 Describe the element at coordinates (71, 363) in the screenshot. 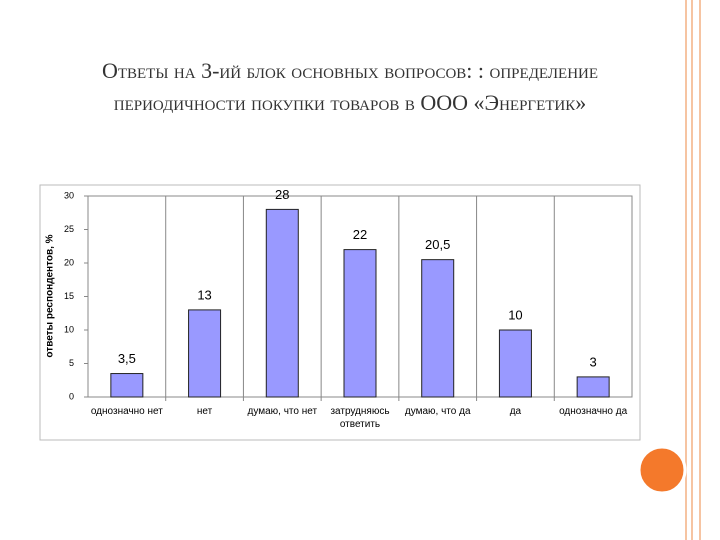

I see `y-tick-label: 5` at that location.